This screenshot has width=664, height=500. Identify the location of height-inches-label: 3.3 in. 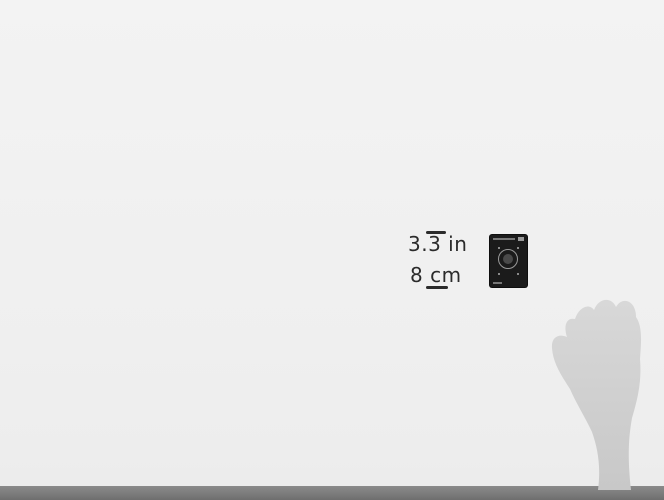
(438, 244).